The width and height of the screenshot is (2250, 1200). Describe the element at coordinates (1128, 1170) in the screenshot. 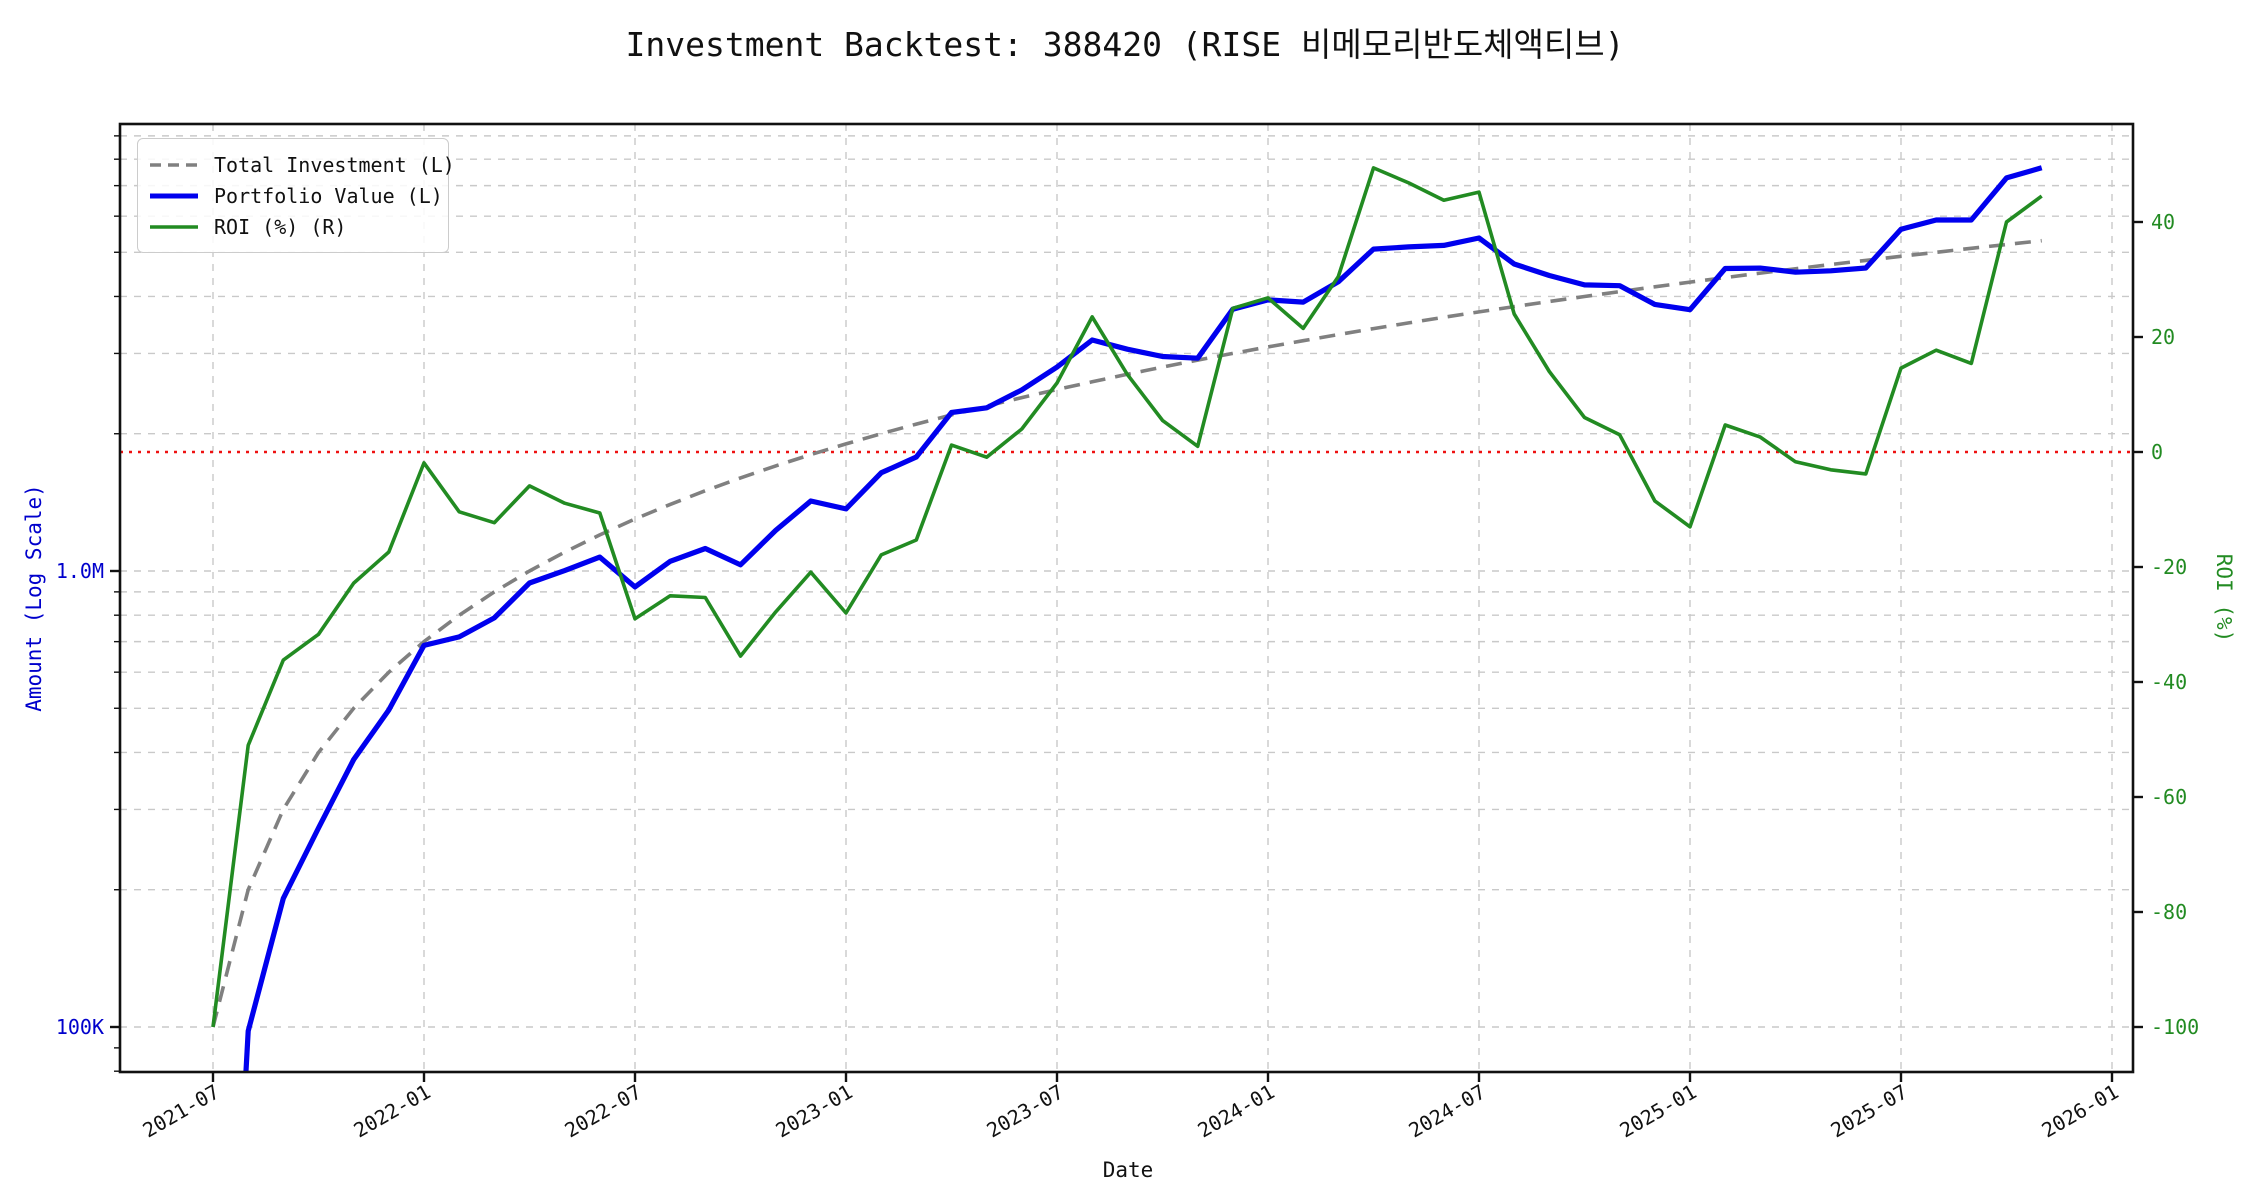

I see `x-axis-label: Date` at that location.